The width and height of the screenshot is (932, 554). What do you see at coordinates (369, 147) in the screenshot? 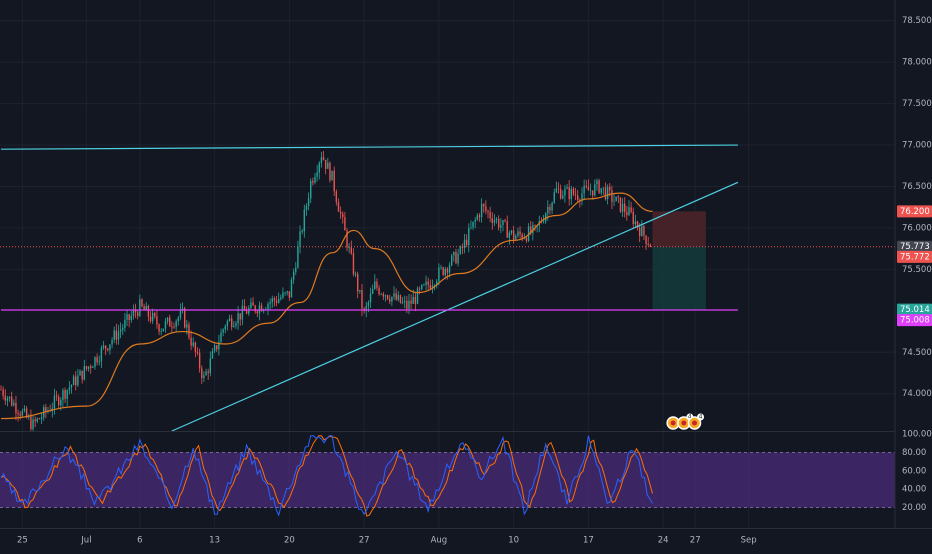
I see `trendline-upper-channel` at bounding box center [369, 147].